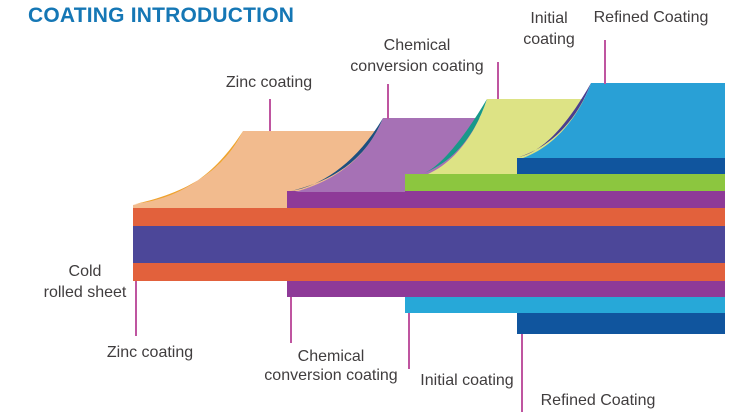 The width and height of the screenshot is (741, 420). Describe the element at coordinates (269, 82) in the screenshot. I see `zinc-coating-top-label: Zinc coating` at that location.